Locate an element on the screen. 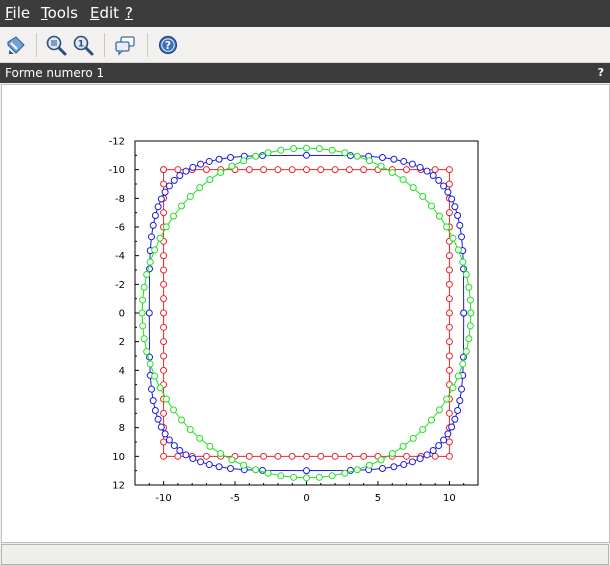 The width and height of the screenshot is (610, 565). x-tick-label: -10 is located at coordinates (163, 498).